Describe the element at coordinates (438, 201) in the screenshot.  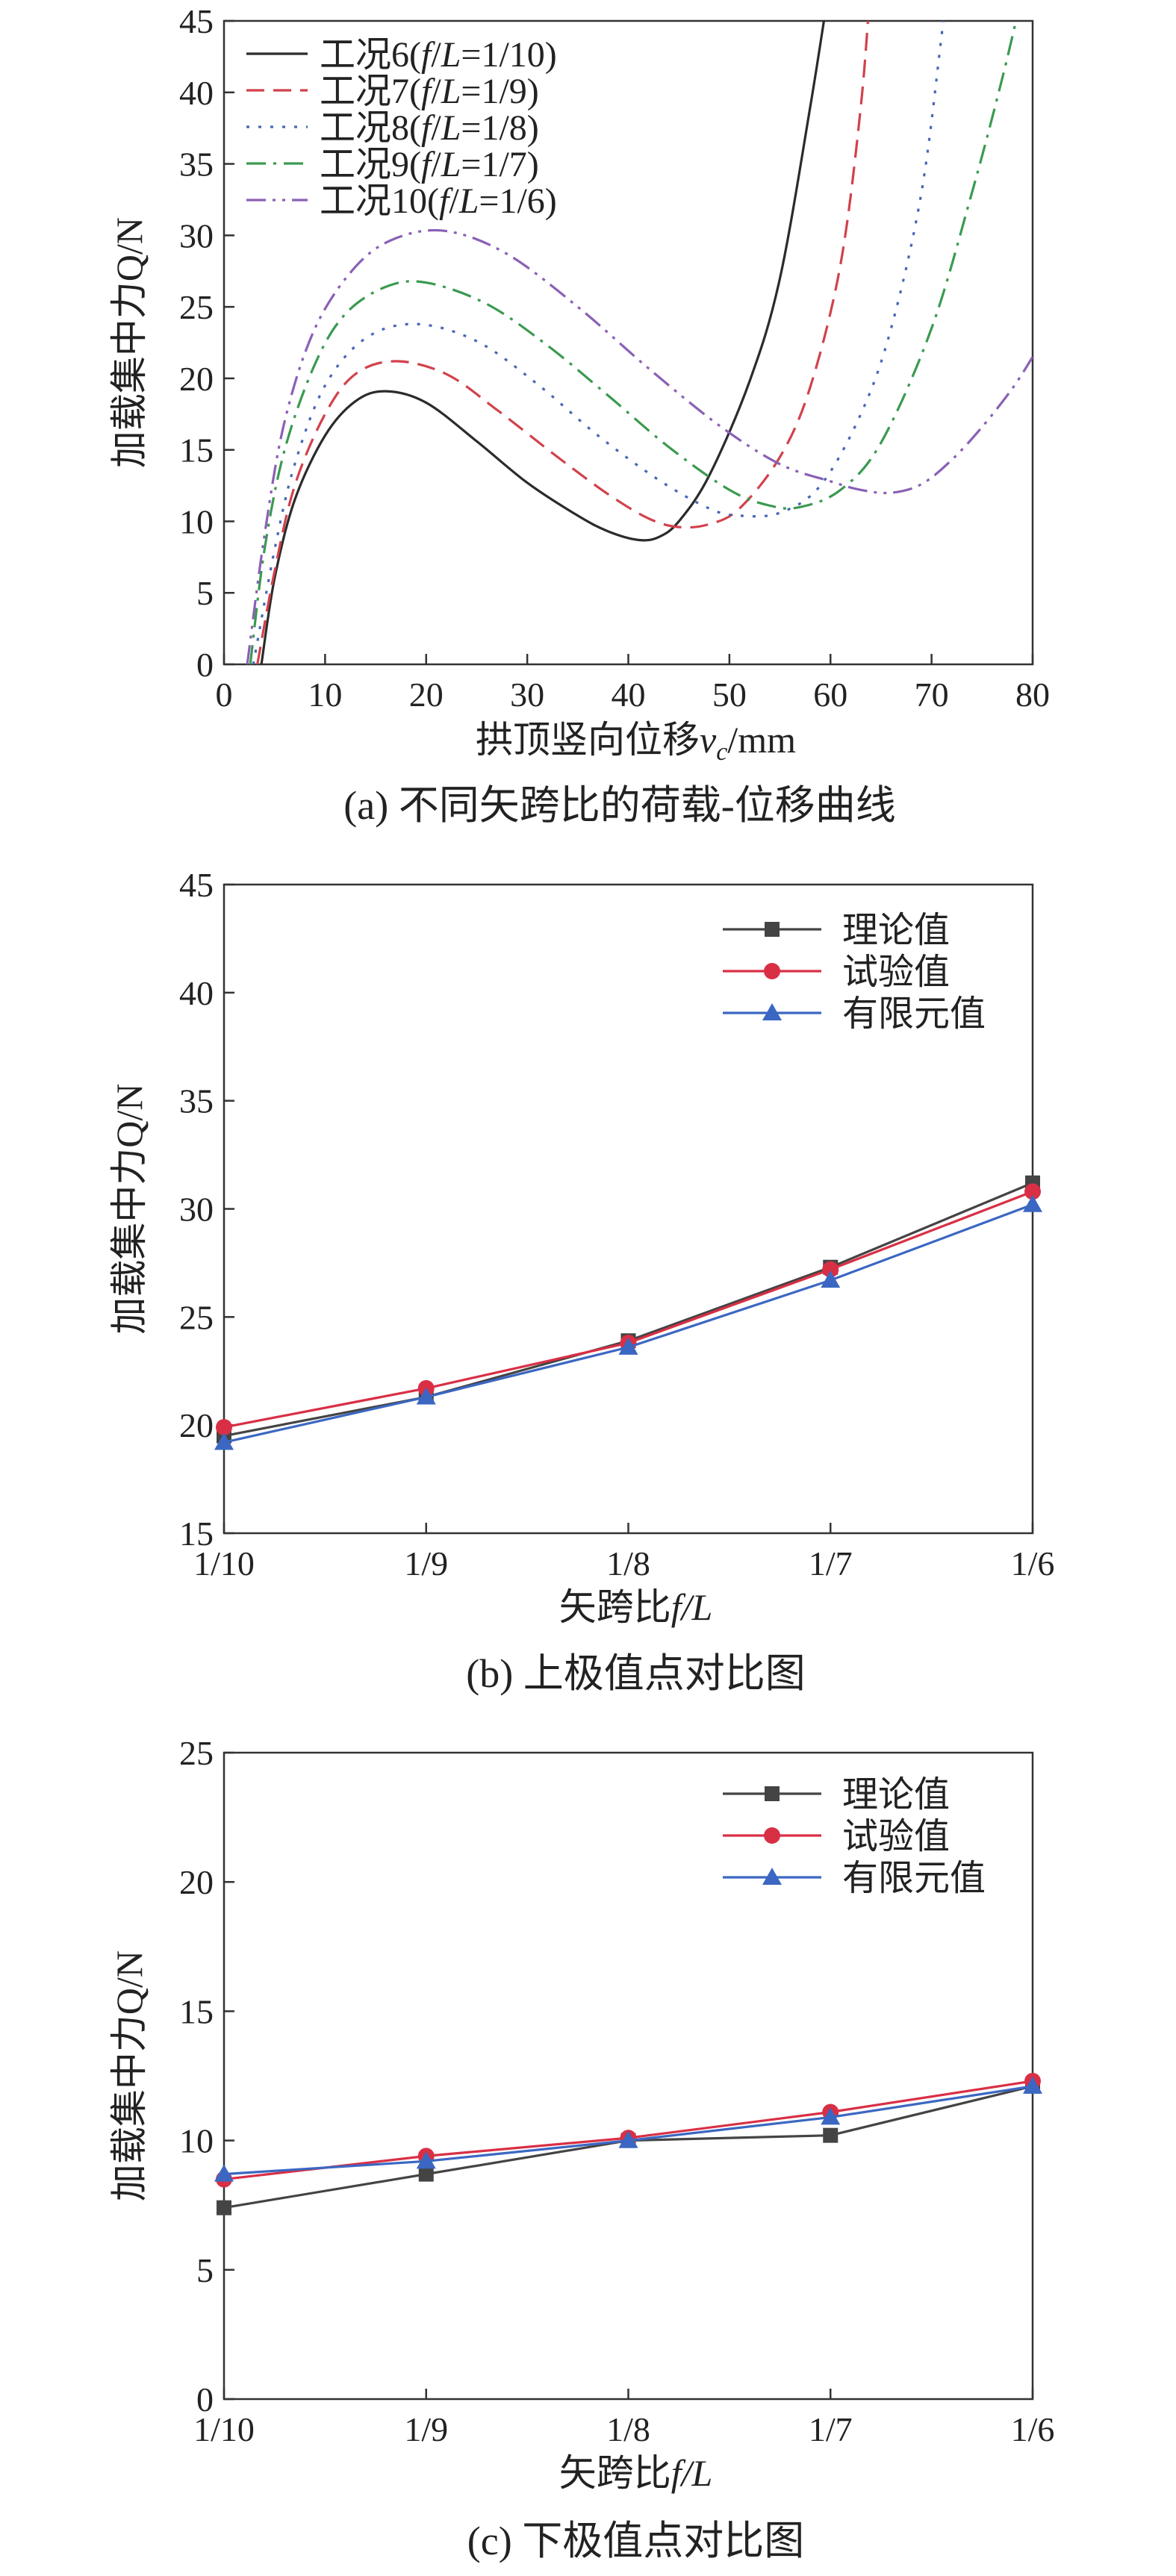
I see `legend-label-5: 工况10(f/L=1/6)` at that location.